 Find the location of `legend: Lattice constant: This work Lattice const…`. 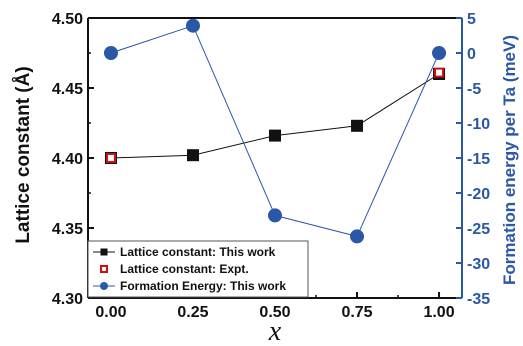

legend: Lattice constant: This work Lattice const… is located at coordinates (198, 269).